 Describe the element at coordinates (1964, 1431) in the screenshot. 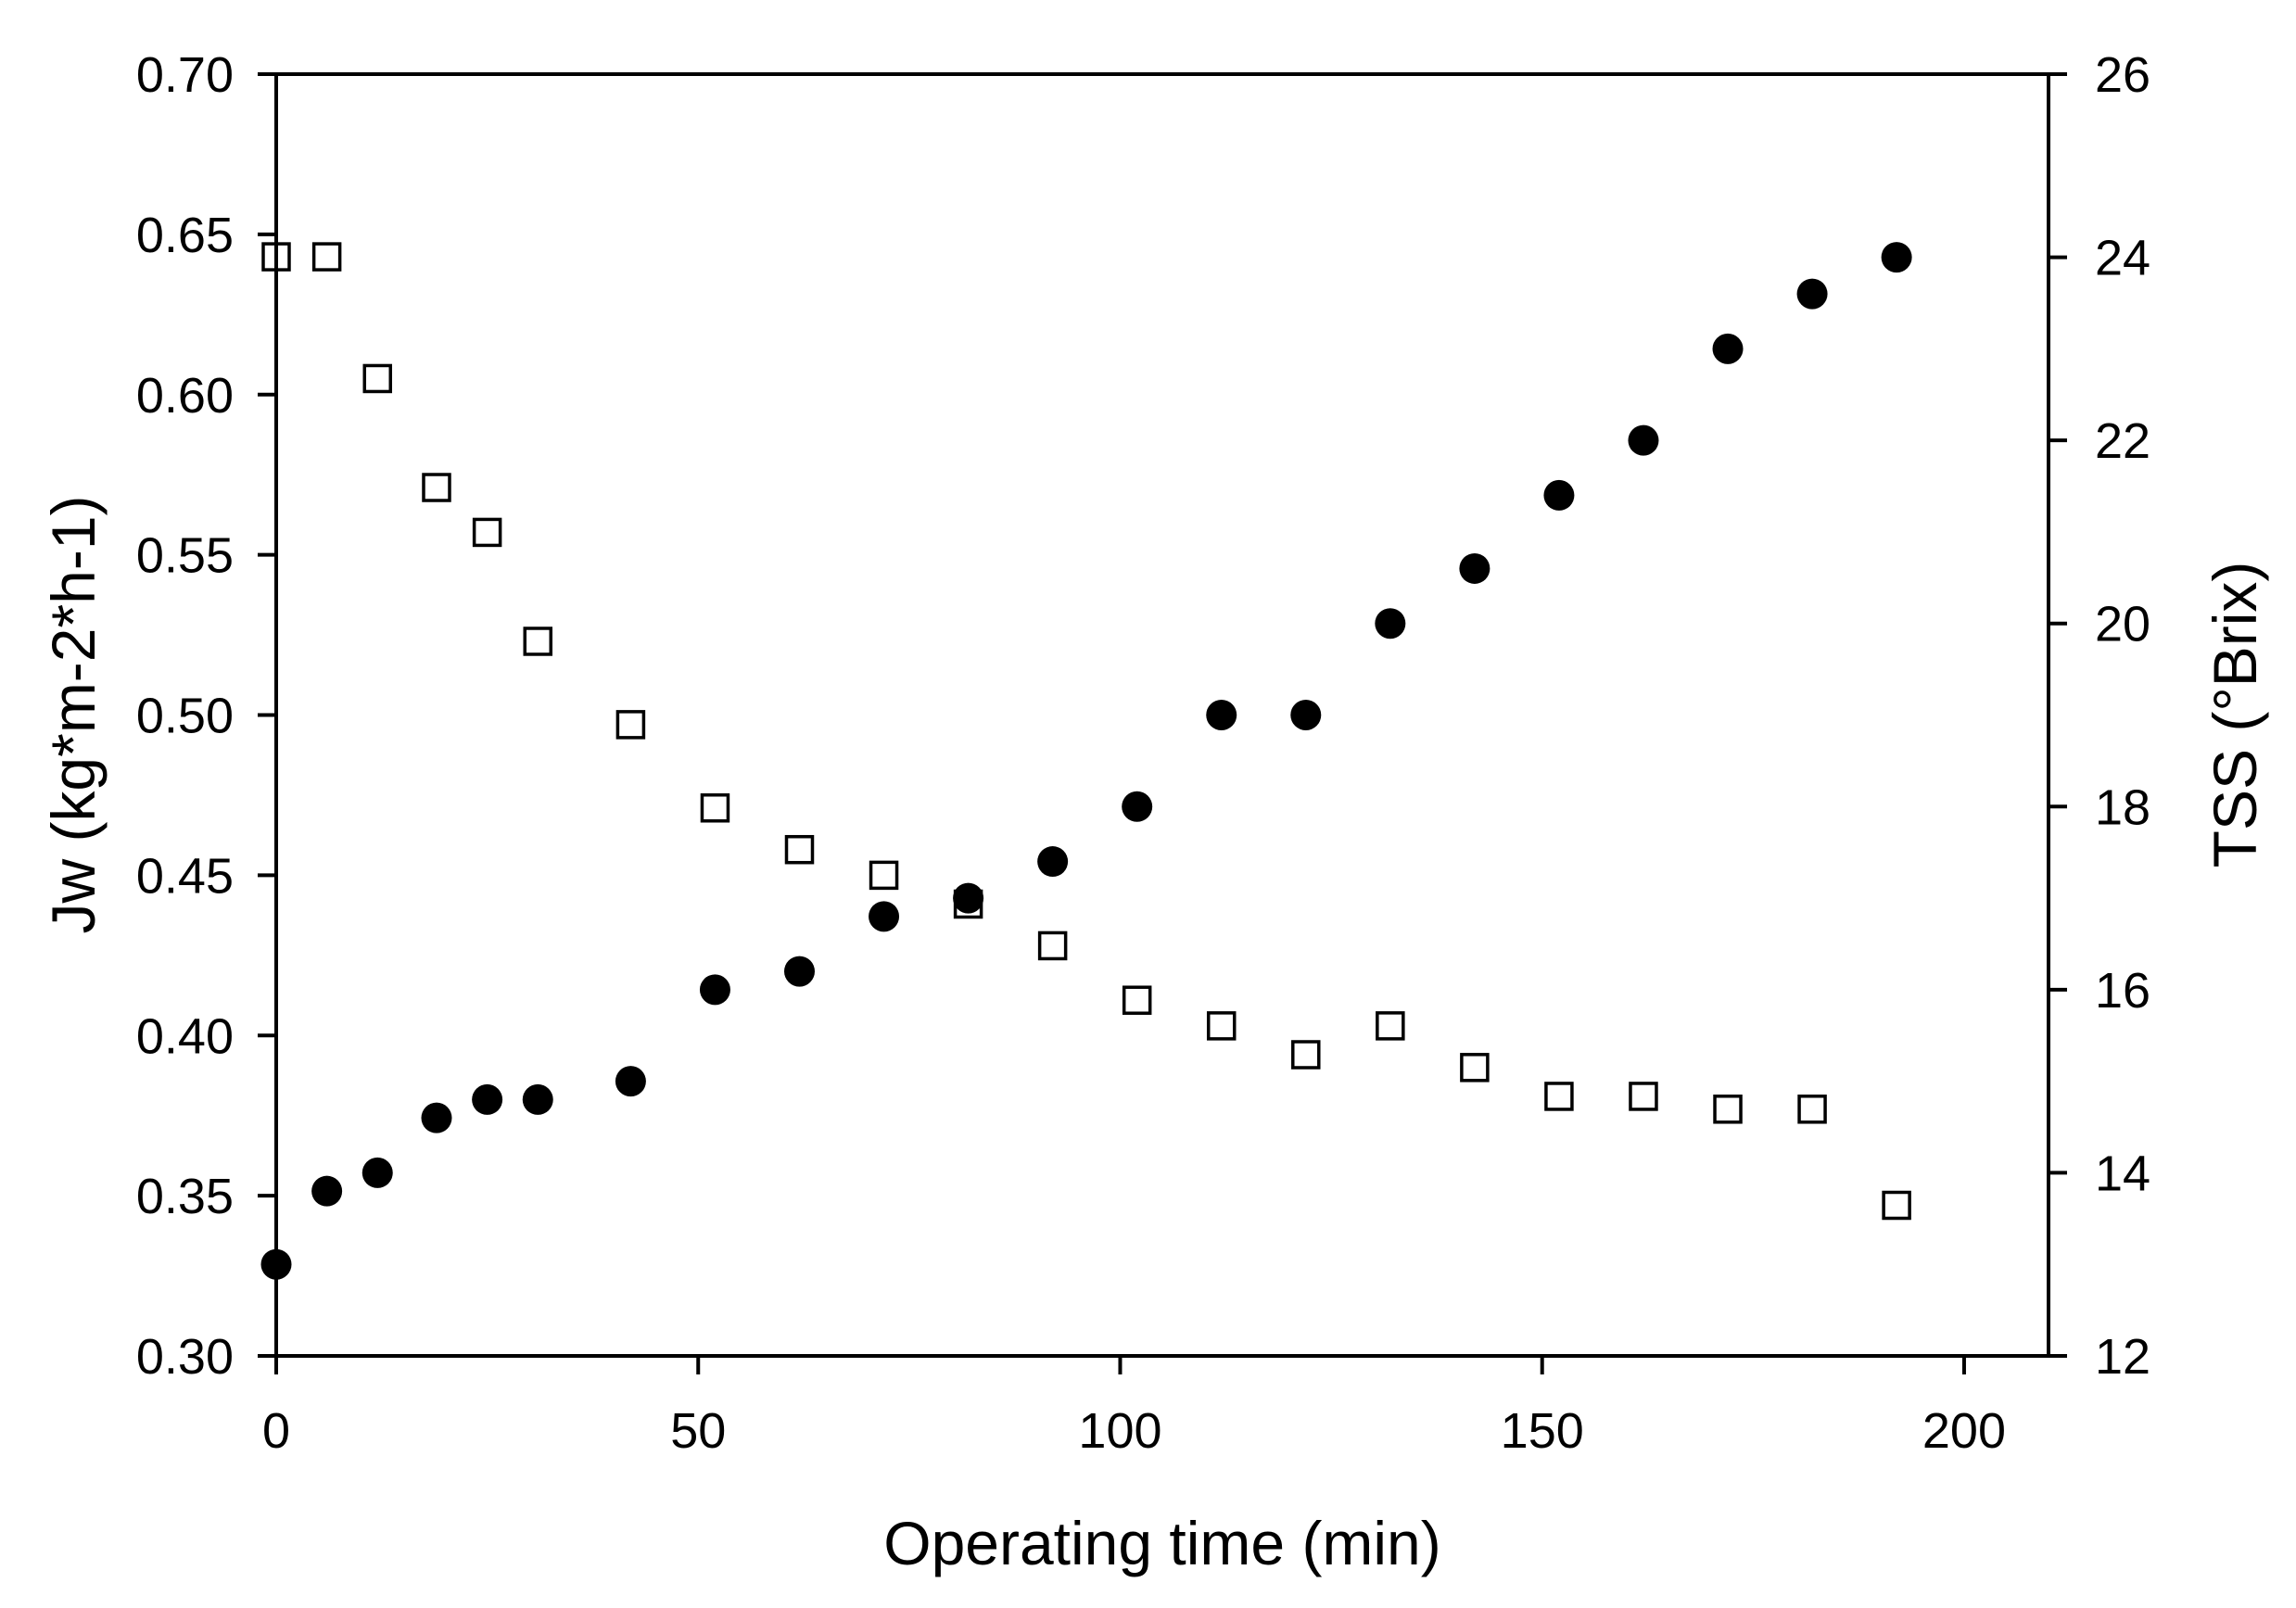

I see `x-tick-label: 200` at that location.